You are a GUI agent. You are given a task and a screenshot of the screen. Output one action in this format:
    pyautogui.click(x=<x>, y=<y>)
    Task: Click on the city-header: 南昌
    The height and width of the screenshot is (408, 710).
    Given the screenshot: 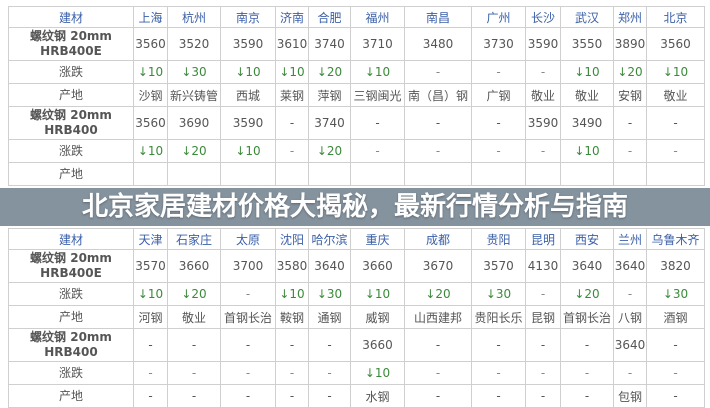 What is the action you would take?
    pyautogui.click(x=438, y=17)
    